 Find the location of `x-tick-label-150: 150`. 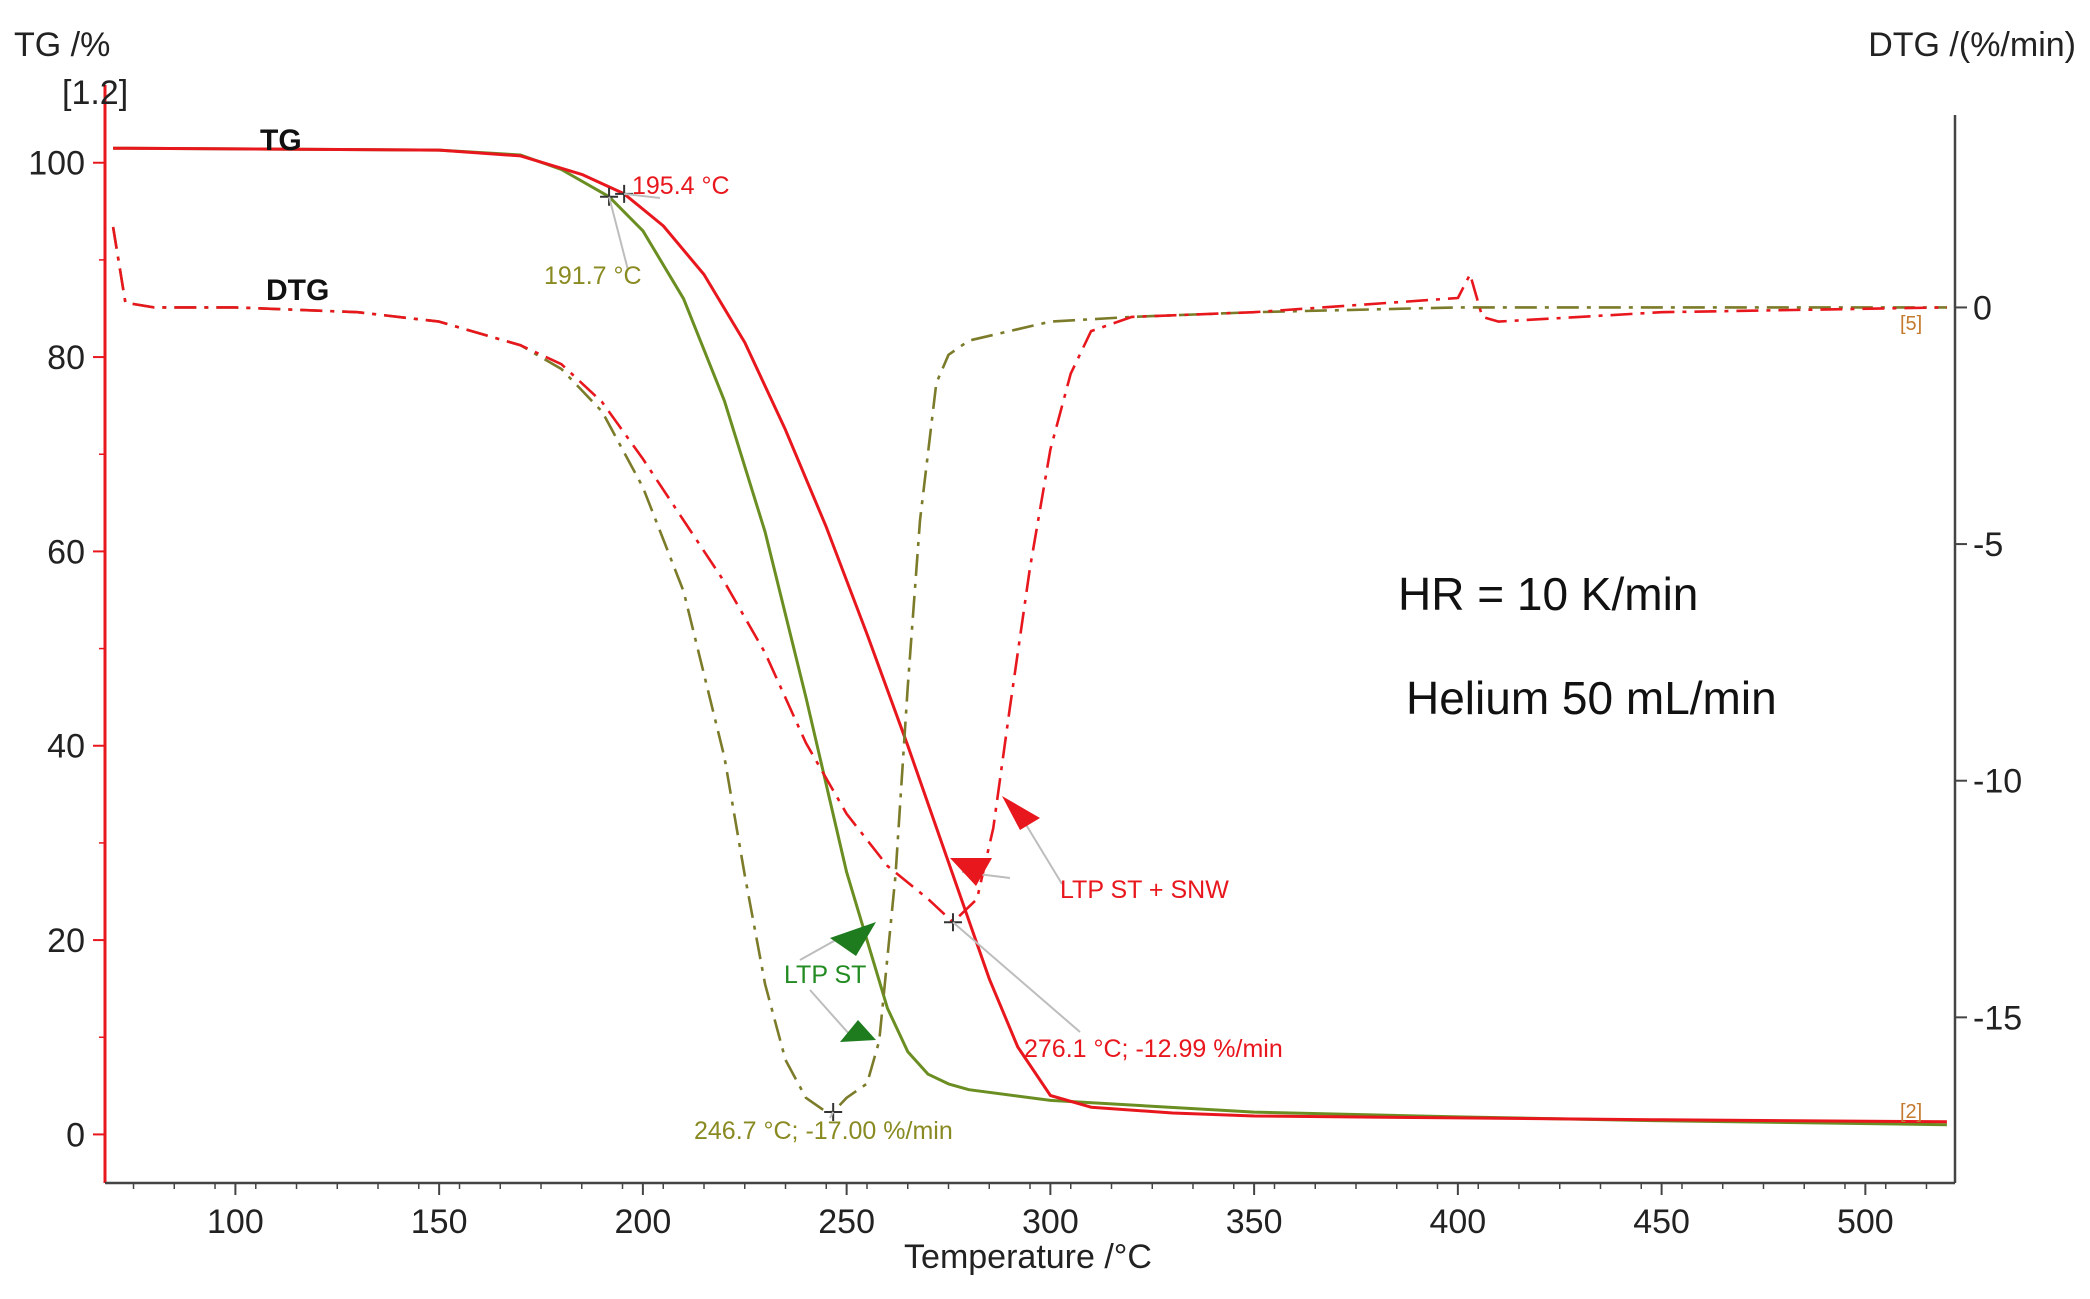

x-tick-label-150: 150 is located at coordinates (439, 1222).